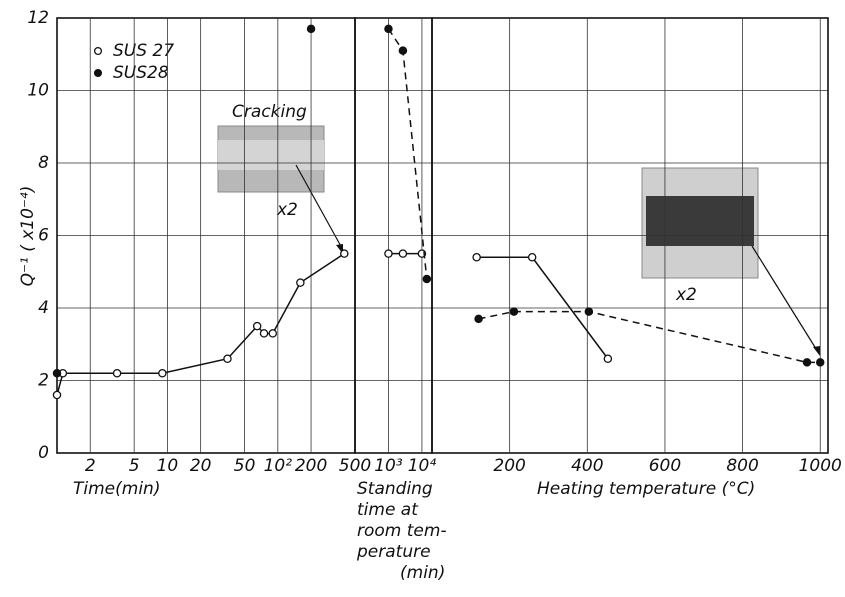  I want to click on x-tick-label: 500, so click(355, 466).